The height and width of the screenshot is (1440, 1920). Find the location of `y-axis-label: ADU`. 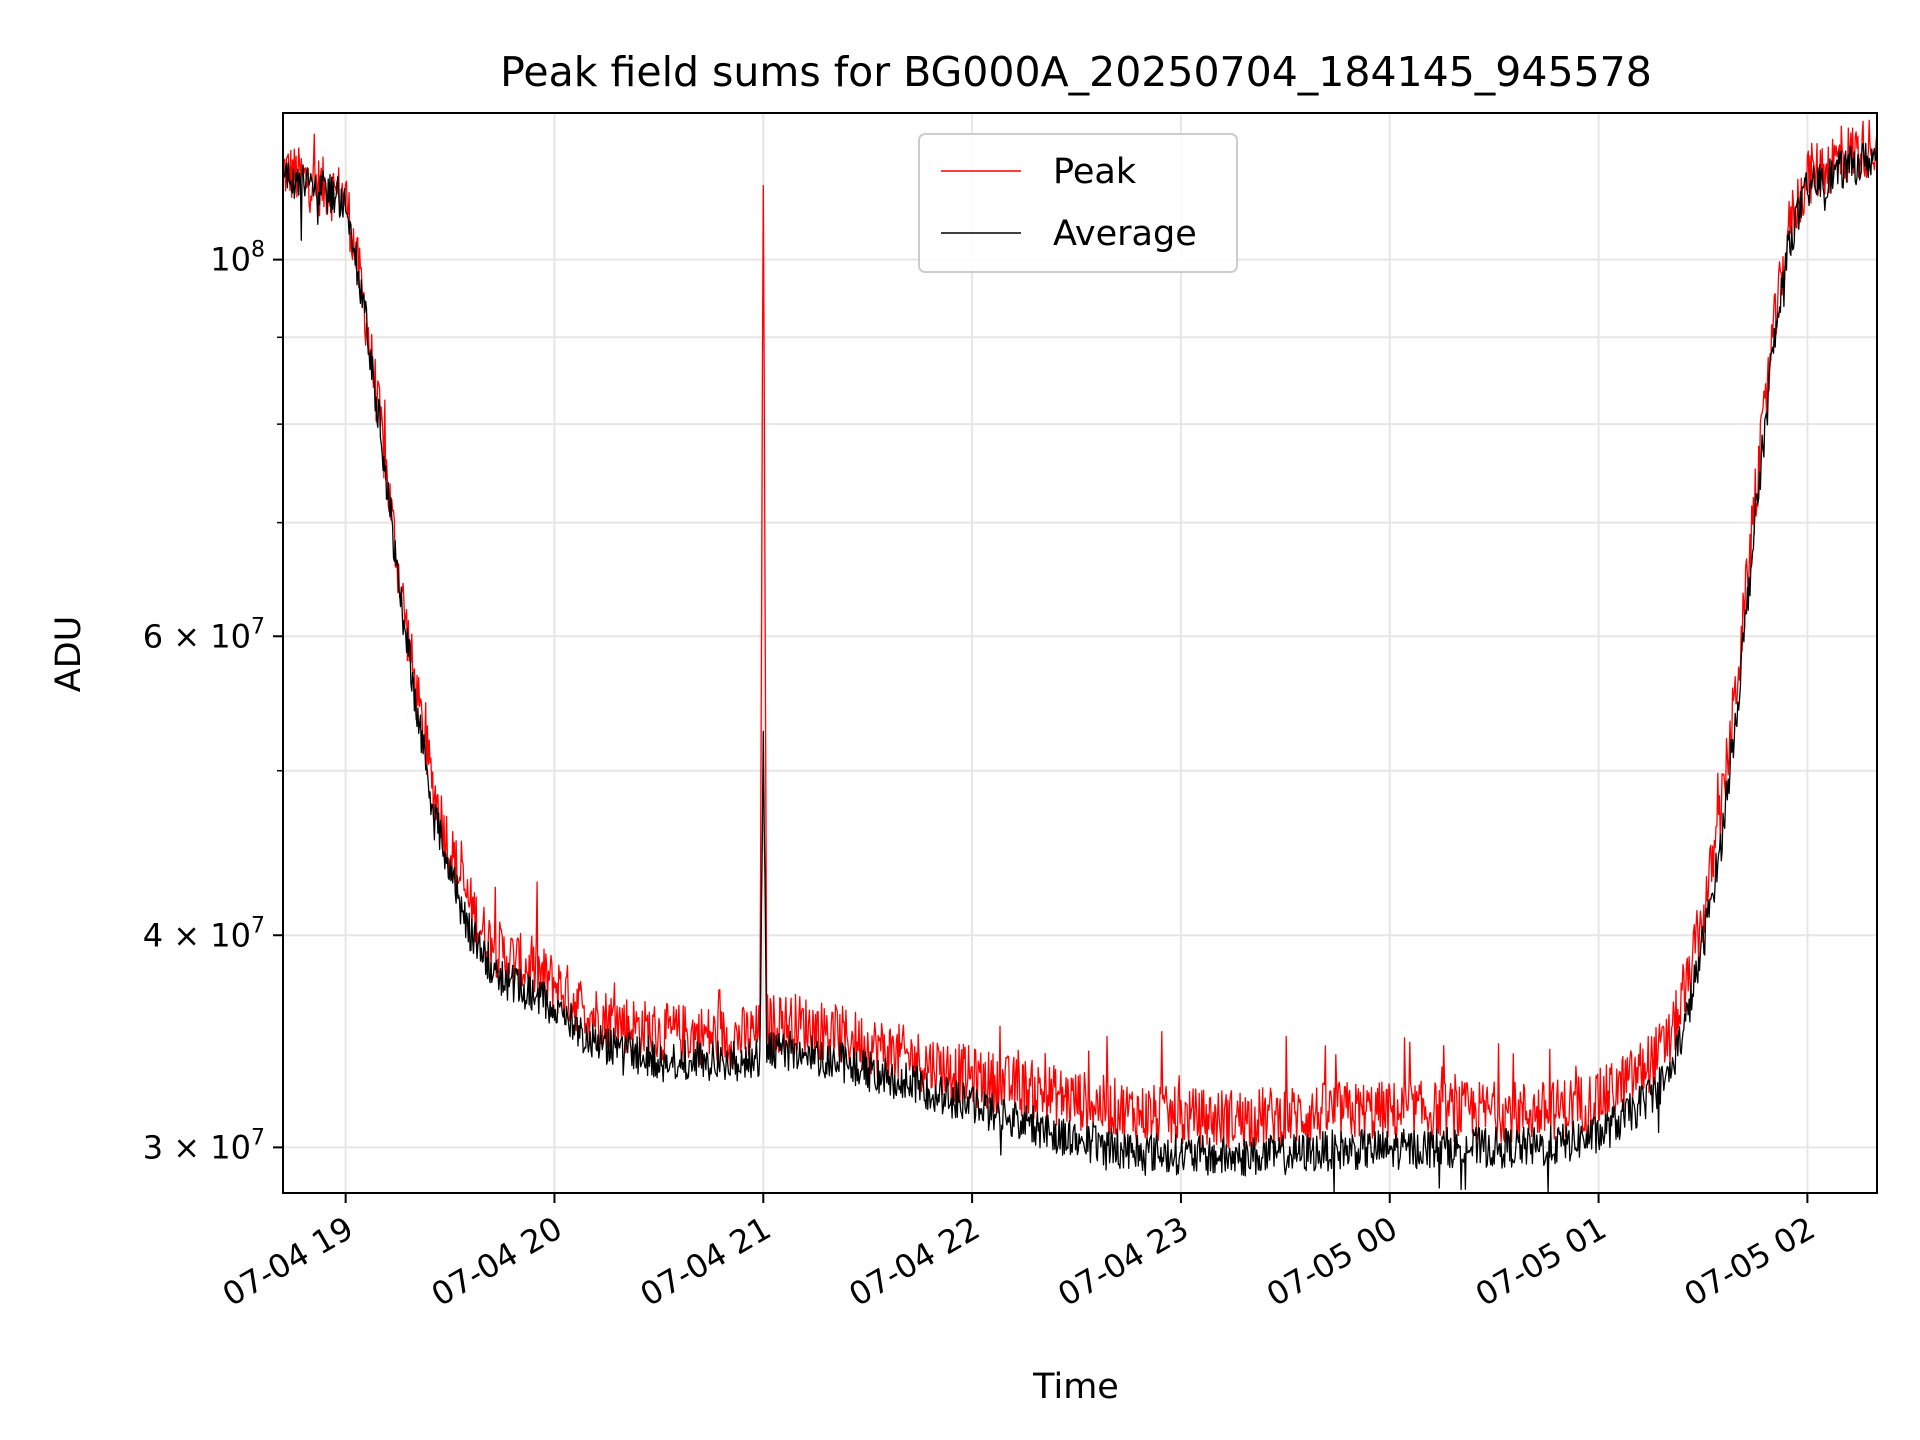

y-axis-label: ADU is located at coordinates (69, 654).